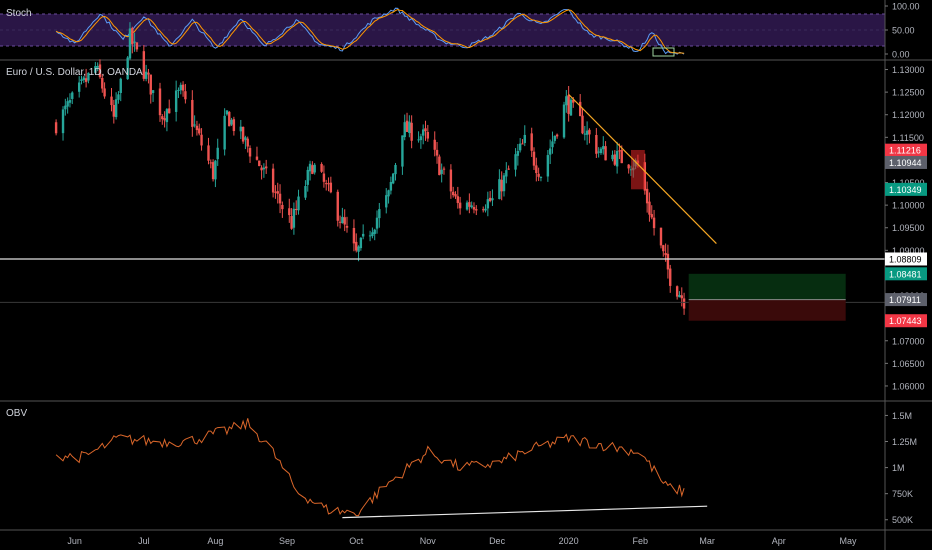  Describe the element at coordinates (356, 541) in the screenshot. I see `time-axis-label: Oct` at that location.